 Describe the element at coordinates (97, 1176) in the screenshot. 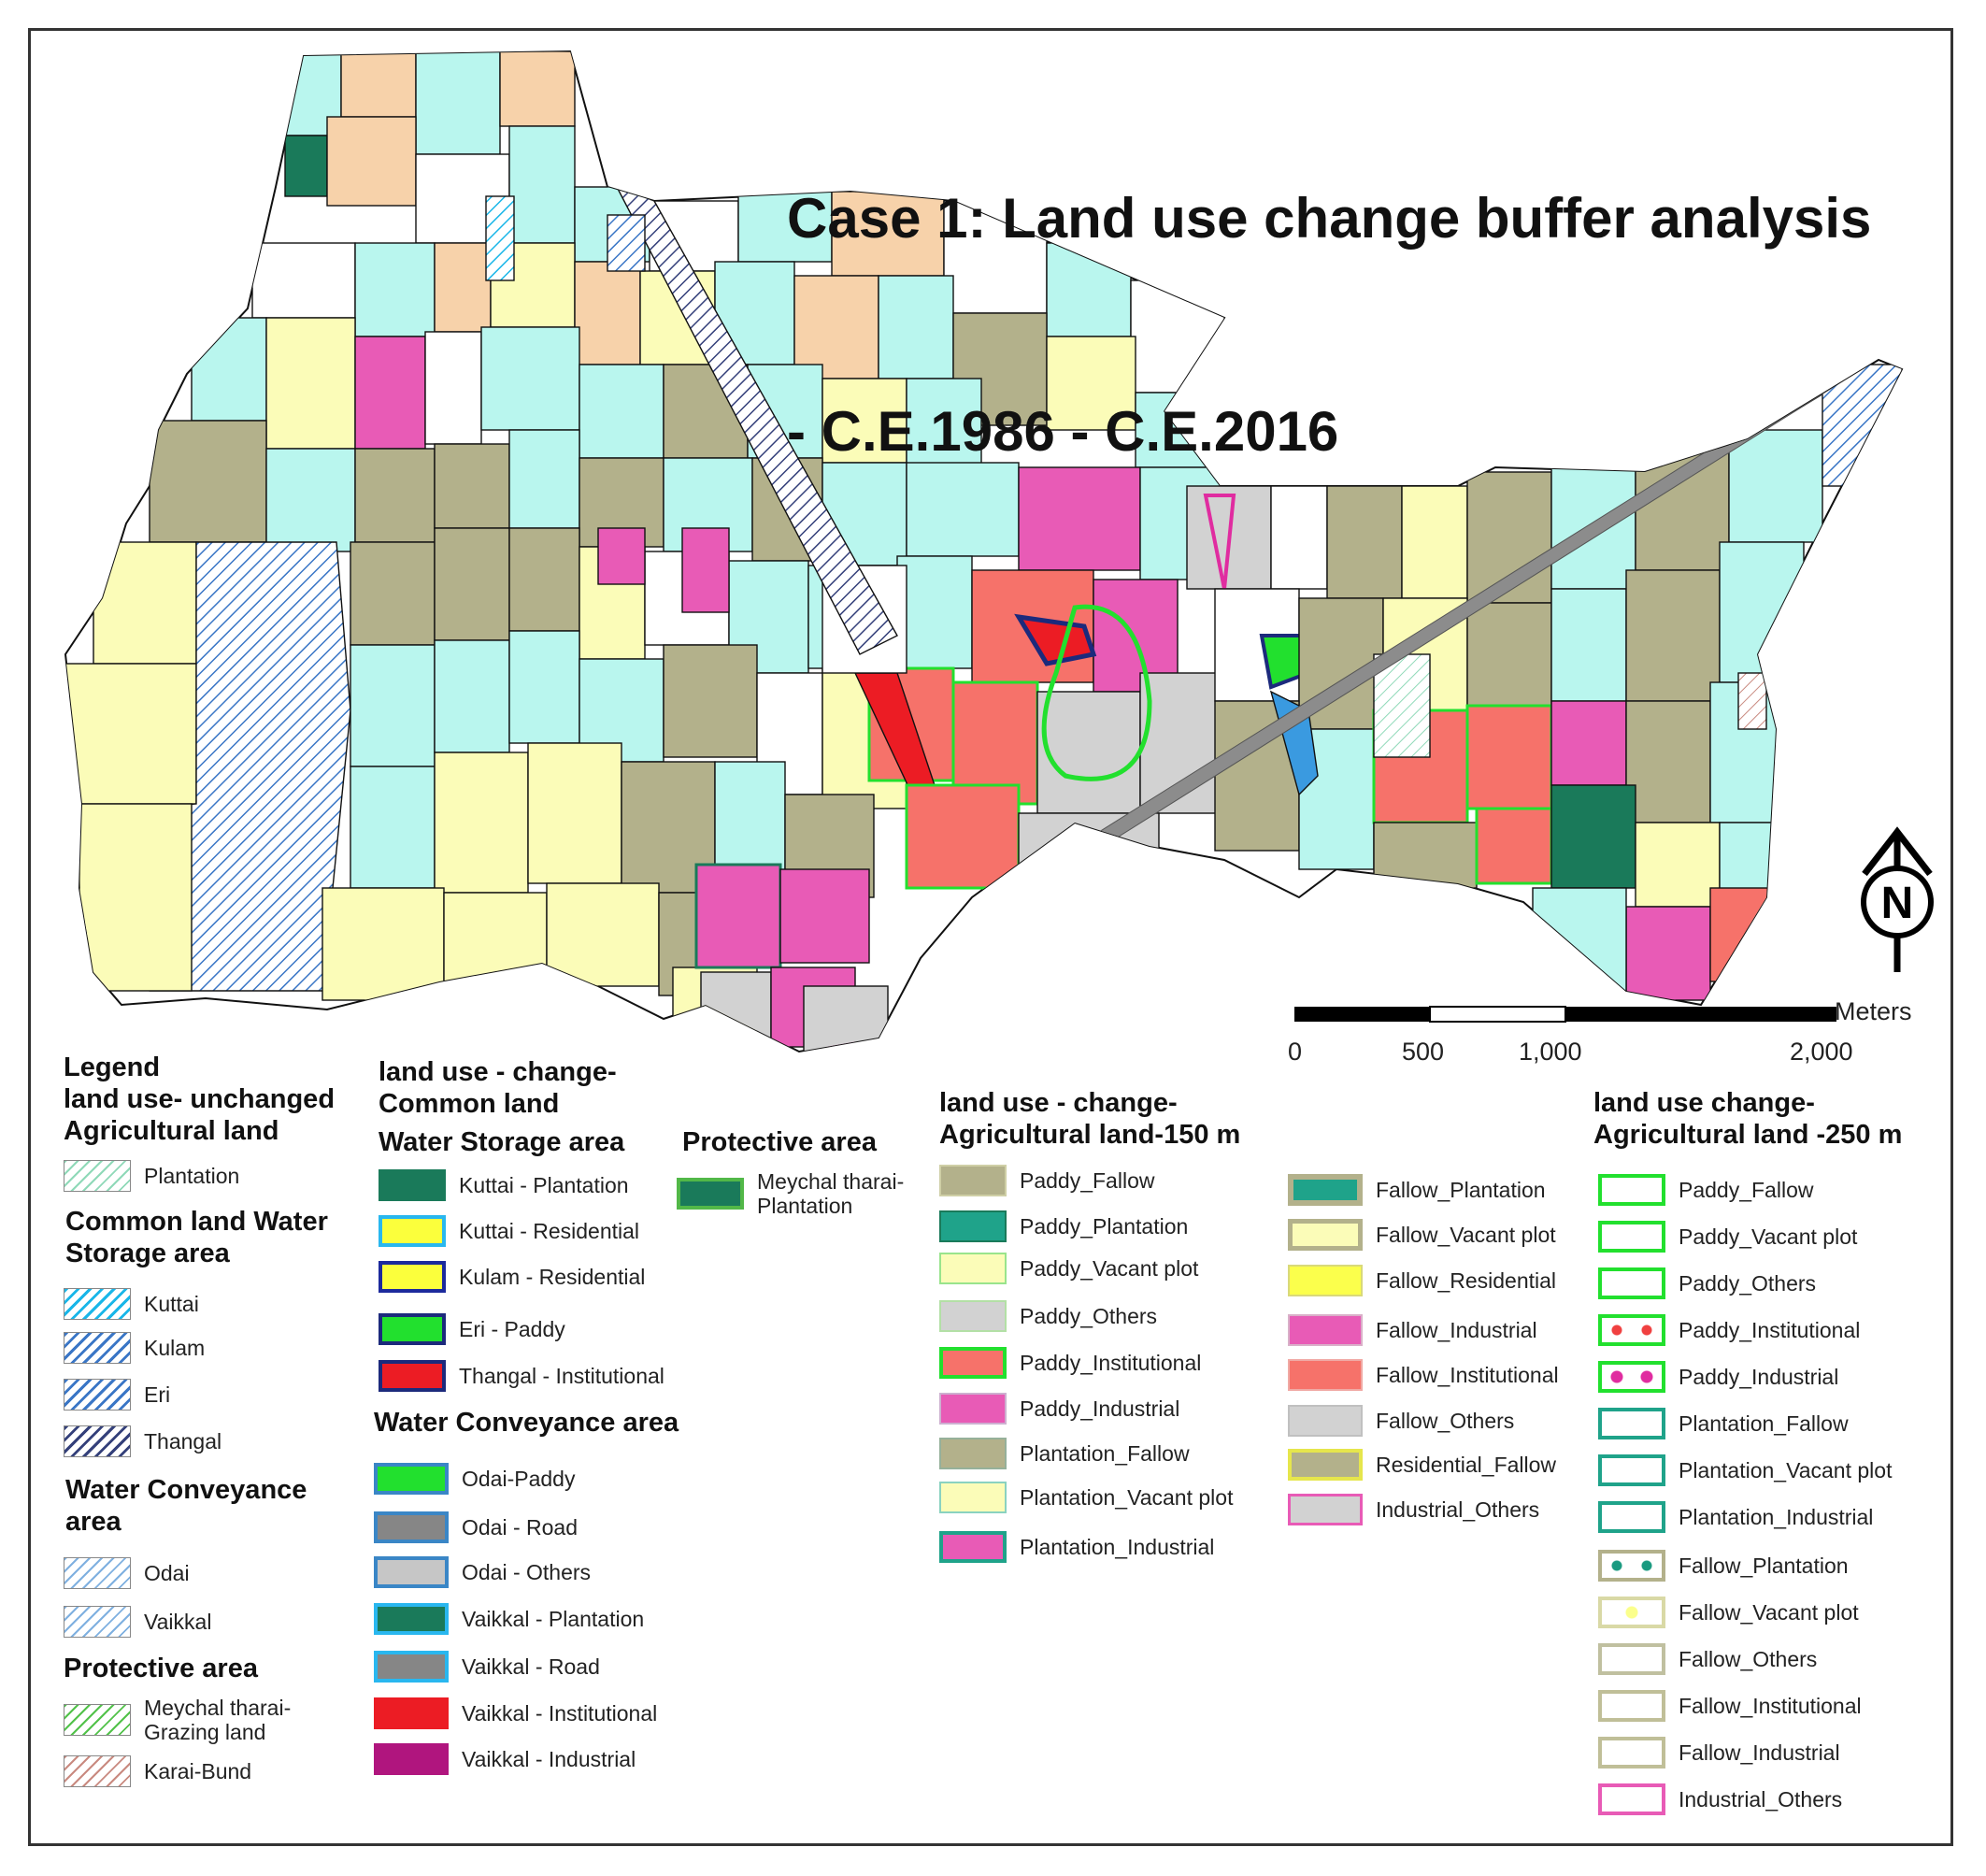

I see `legend-swatch` at that location.